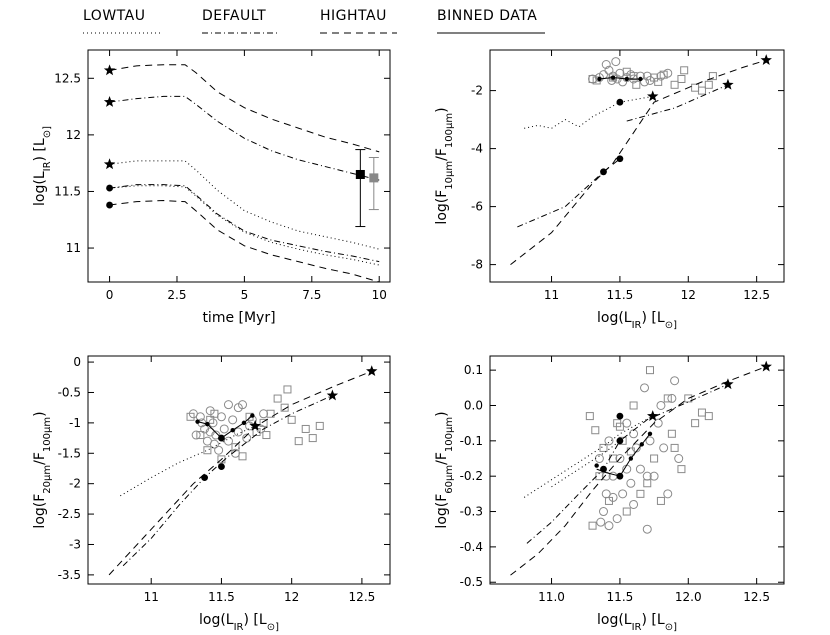  I want to click on legend: LOWTAU DEFAULT HIGHTAU BINNED DATA, so click(314, 21).